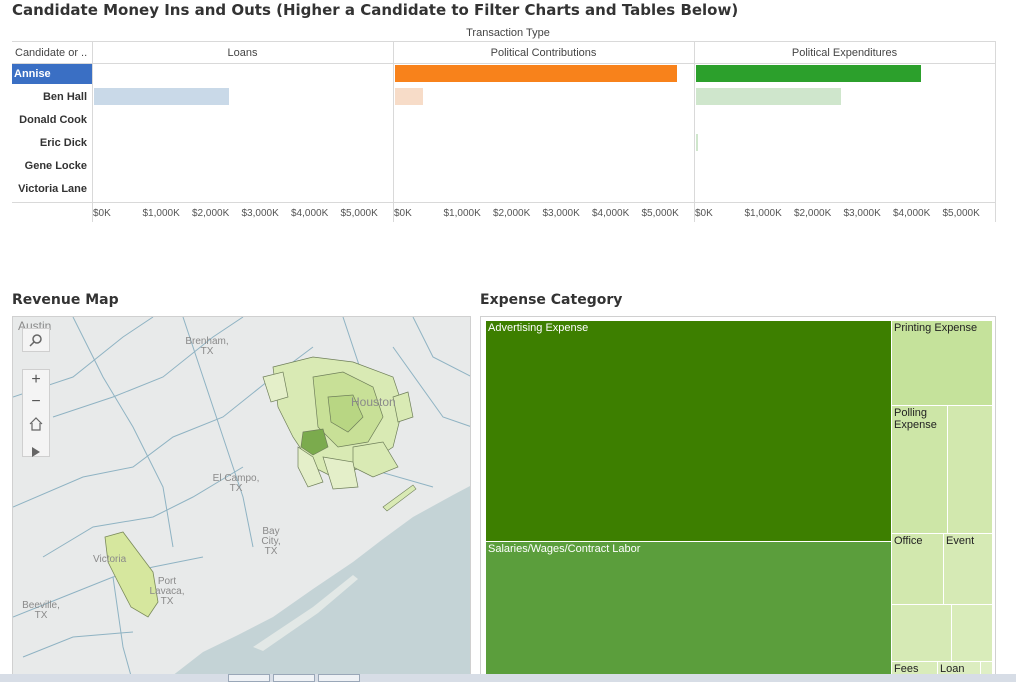  What do you see at coordinates (503, 41) in the screenshot?
I see `header-top-line` at bounding box center [503, 41].